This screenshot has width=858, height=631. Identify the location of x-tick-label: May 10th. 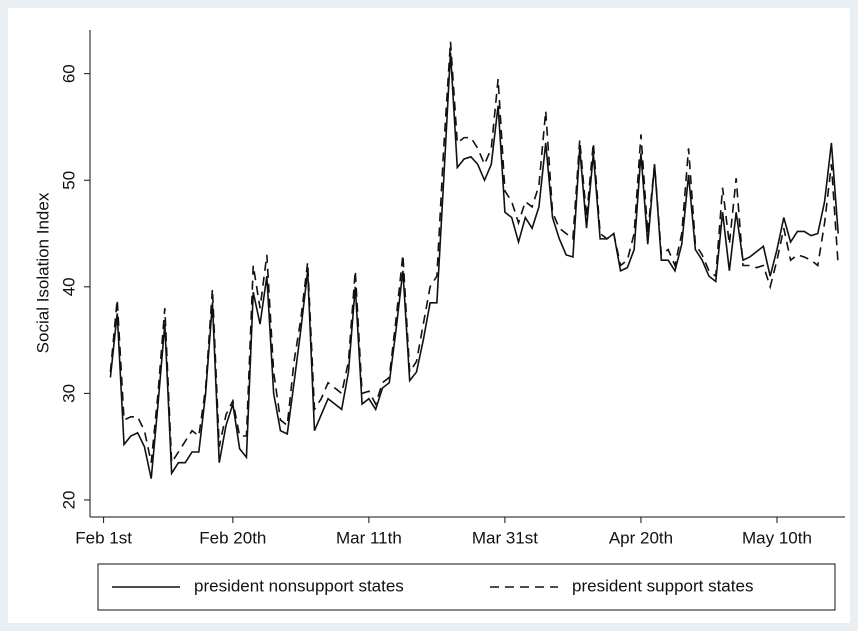
(777, 537).